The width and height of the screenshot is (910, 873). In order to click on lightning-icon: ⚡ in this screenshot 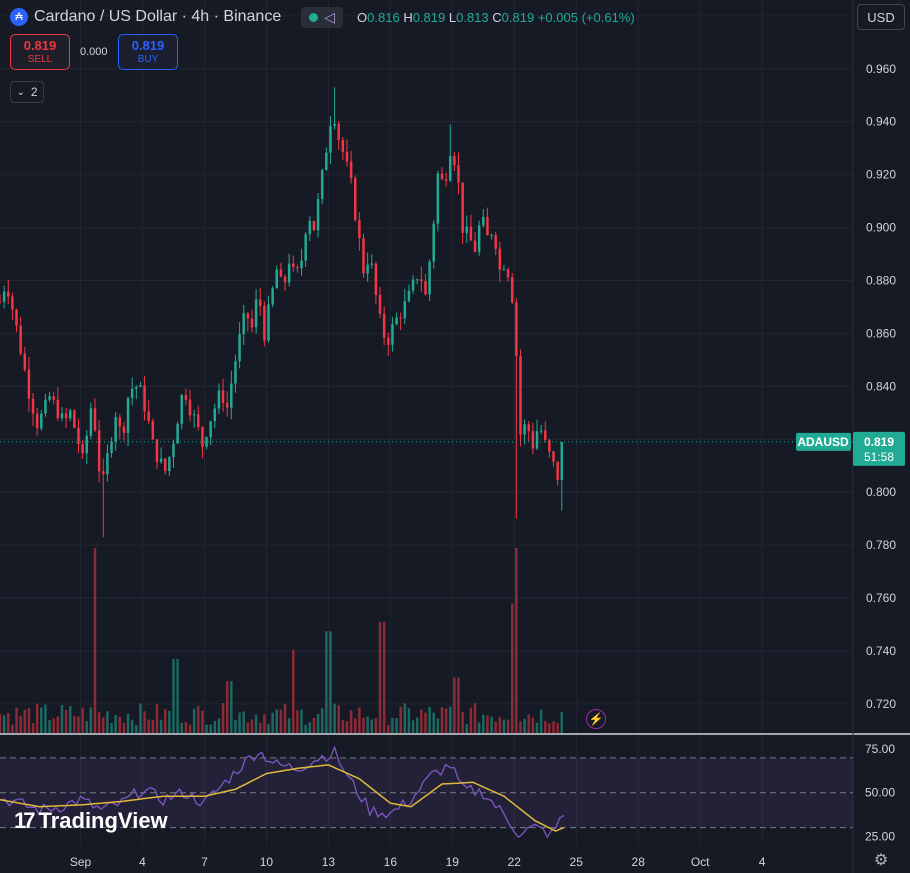, I will do `click(596, 719)`.